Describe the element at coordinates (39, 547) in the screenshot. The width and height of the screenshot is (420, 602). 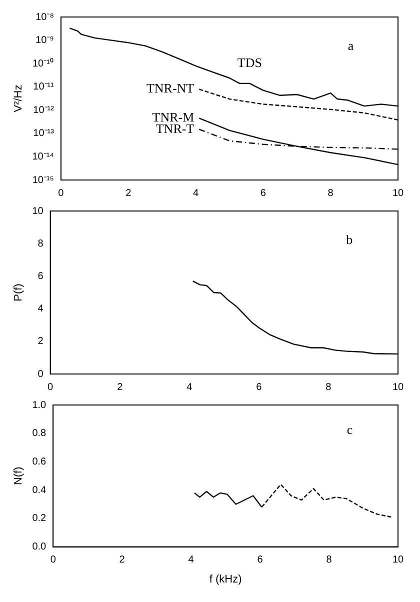
I see `y-tick-label: 0.0` at that location.